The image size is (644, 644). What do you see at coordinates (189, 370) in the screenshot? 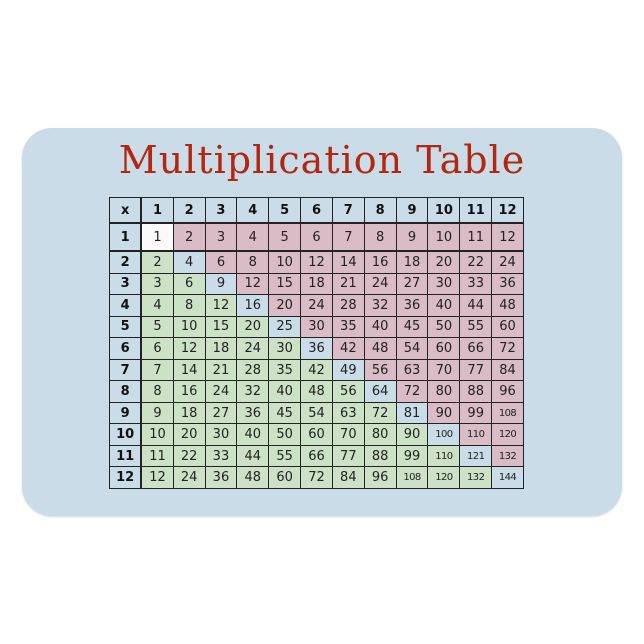
I see `product-cell: 14` at bounding box center [189, 370].